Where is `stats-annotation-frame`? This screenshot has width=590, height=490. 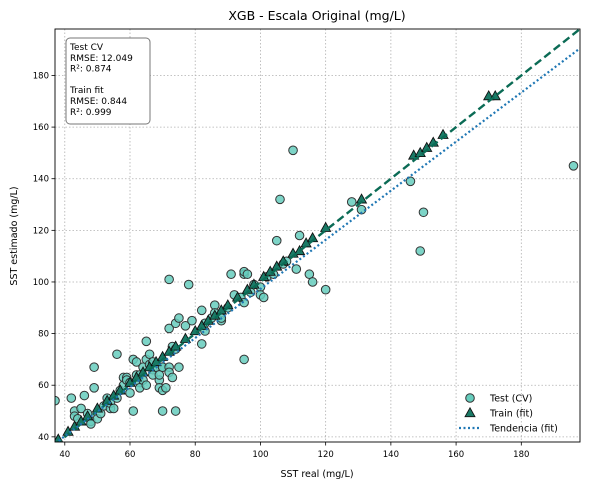 stats-annotation-frame is located at coordinates (108, 81).